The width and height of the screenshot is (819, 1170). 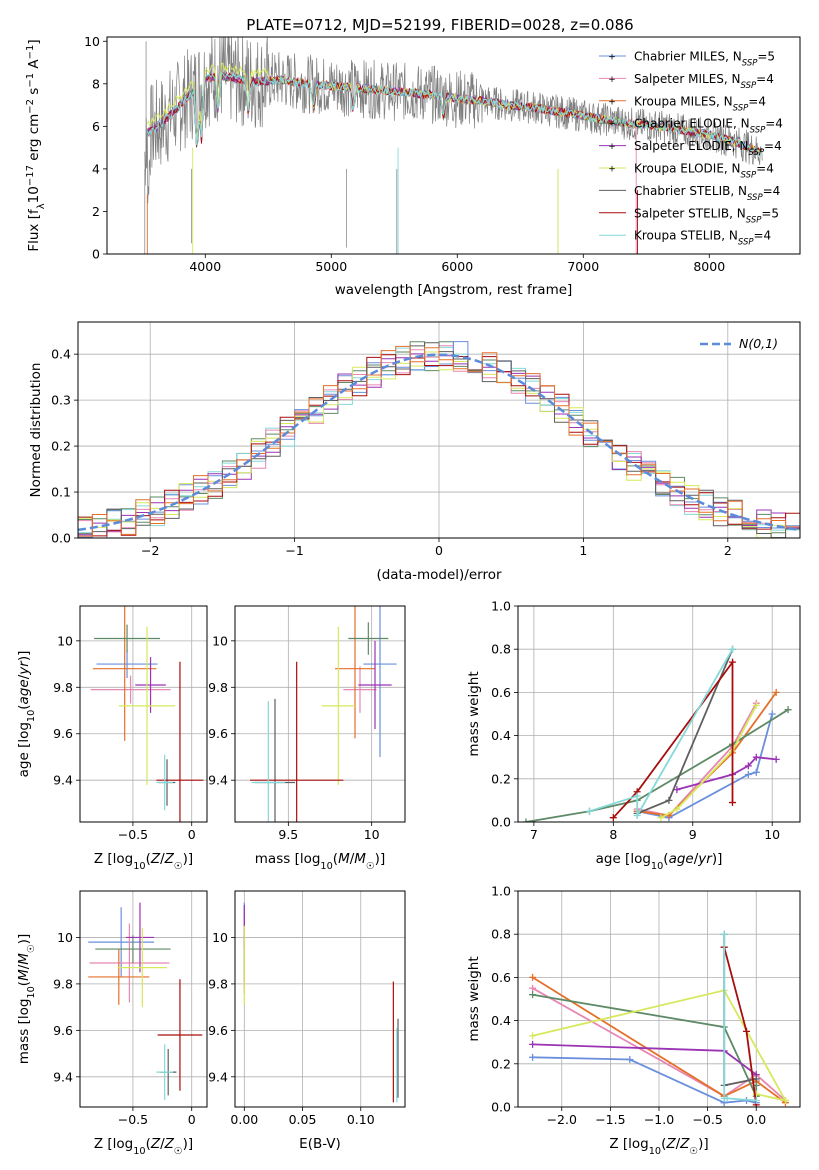 I want to click on y-tick-label: 9.8, so click(x=63, y=983).